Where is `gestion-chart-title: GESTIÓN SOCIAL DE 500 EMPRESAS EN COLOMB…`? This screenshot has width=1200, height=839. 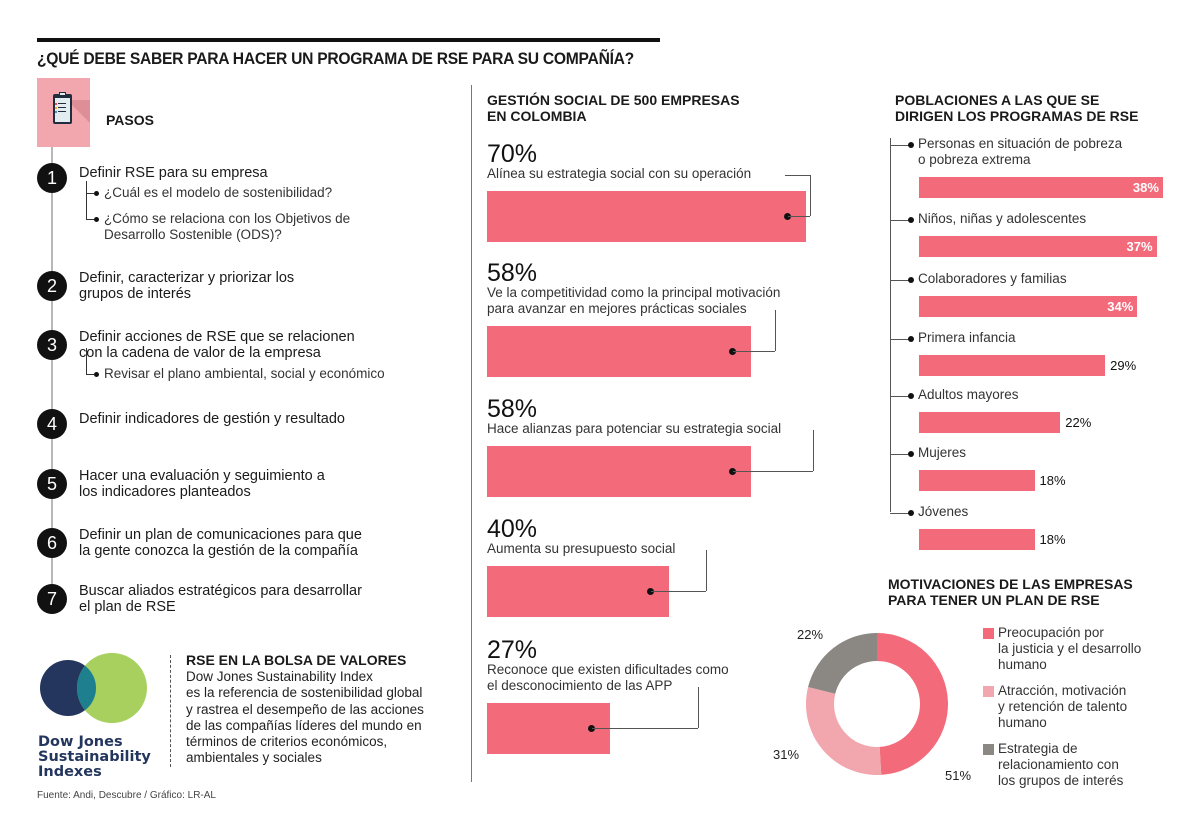
gestion-chart-title: GESTIÓN SOCIAL DE 500 EMPRESAS EN COLOMB… is located at coordinates (637, 108).